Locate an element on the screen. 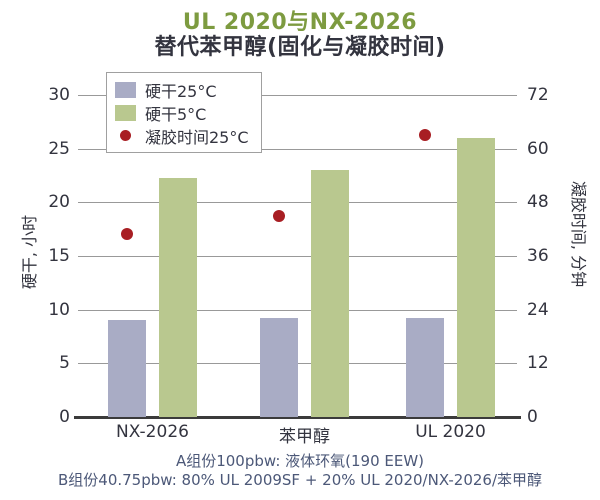 The height and width of the screenshot is (500, 600). right-axis-label: 凝胶时间, 分钟 is located at coordinates (578, 234).